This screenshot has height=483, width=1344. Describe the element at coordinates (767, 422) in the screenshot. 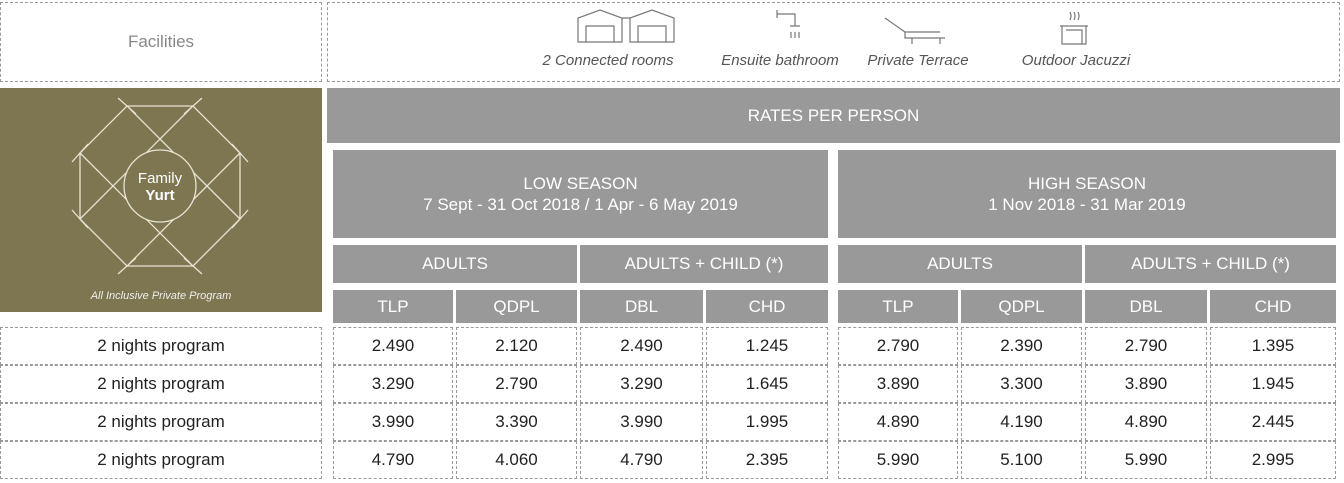

I see `rate-cell: 1.995` at that location.